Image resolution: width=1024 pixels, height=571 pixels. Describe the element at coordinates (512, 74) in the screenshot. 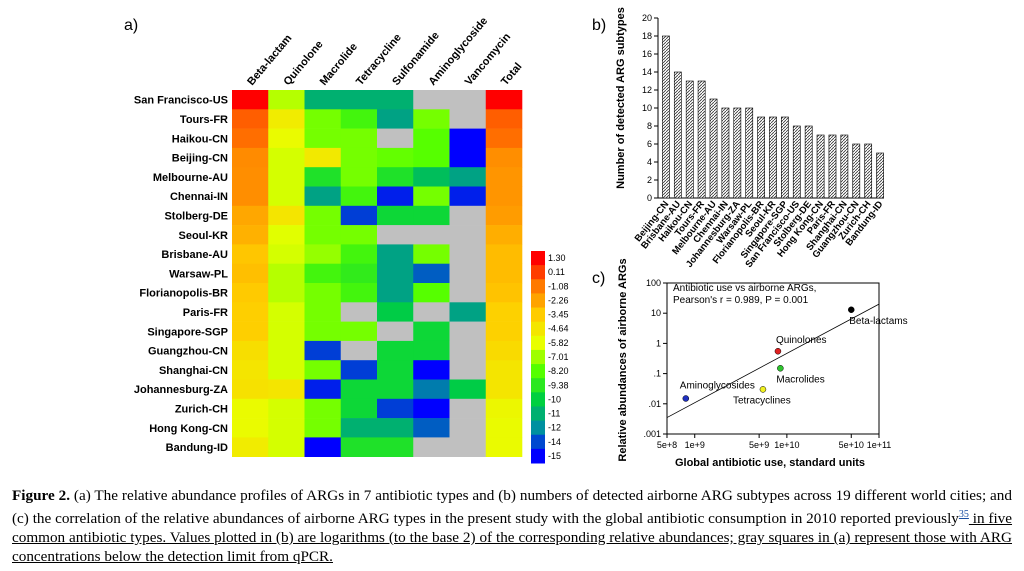

I see `heatmap-column-label: Total` at that location.